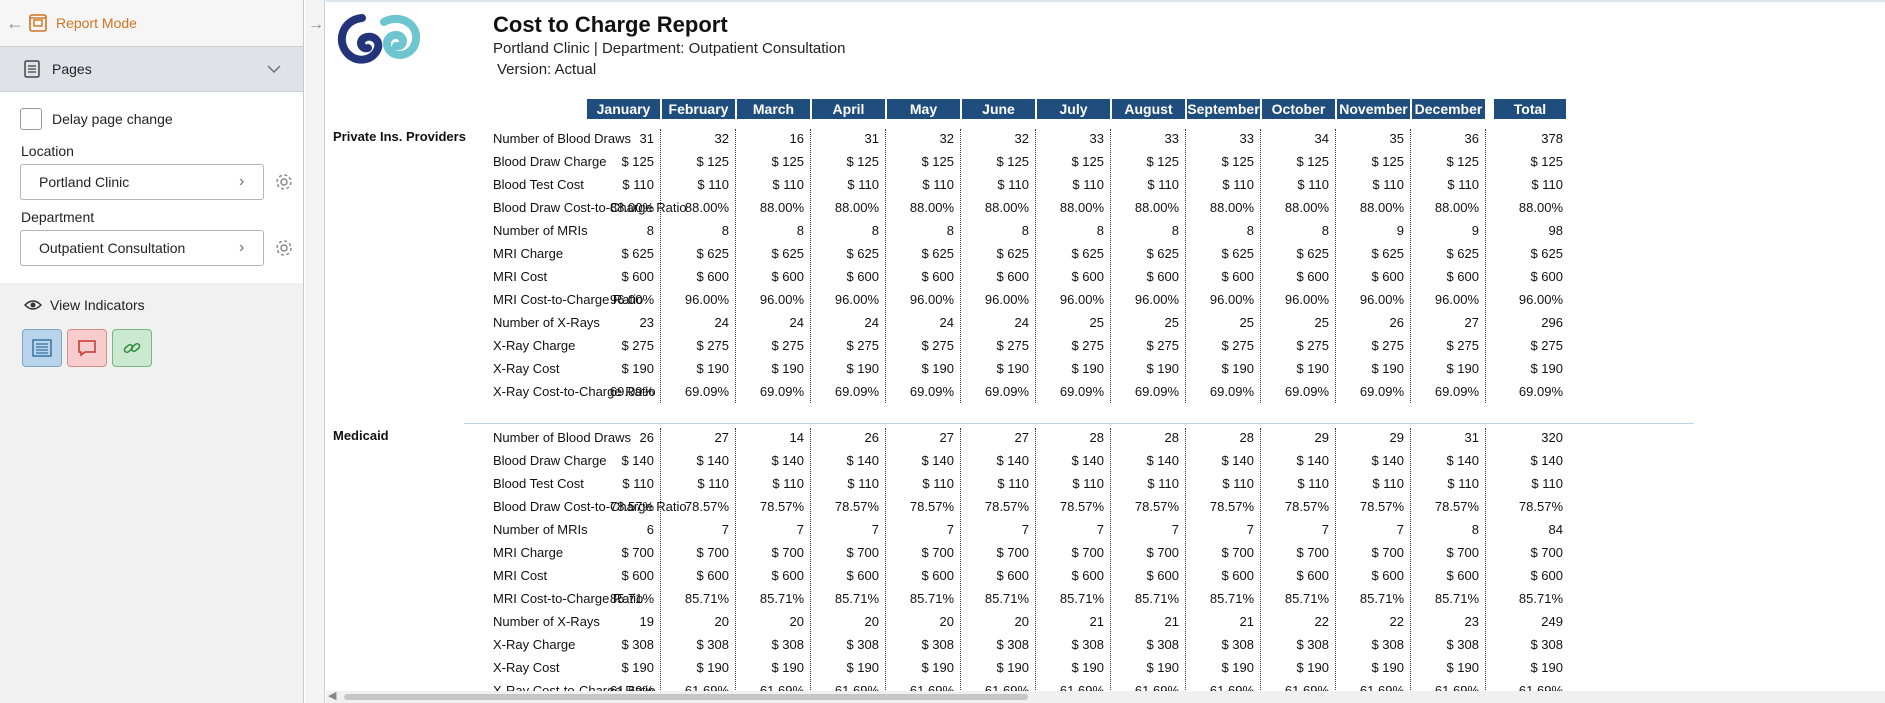  What do you see at coordinates (151, 69) in the screenshot?
I see `pages-dropdown: Pages` at bounding box center [151, 69].